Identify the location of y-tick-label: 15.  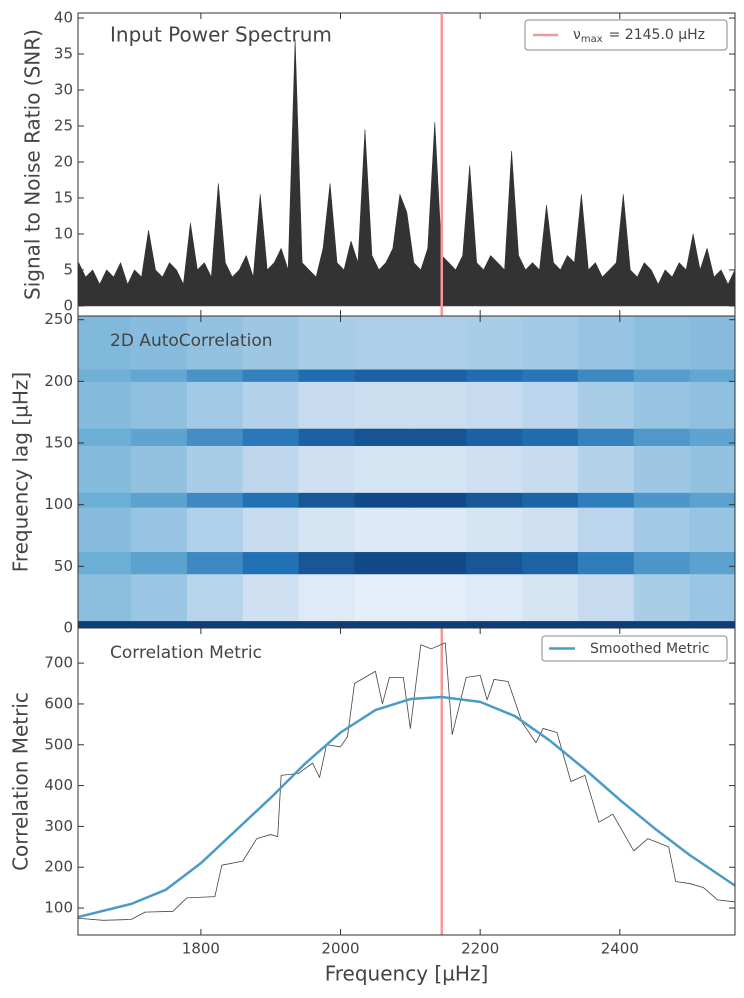
(63, 197).